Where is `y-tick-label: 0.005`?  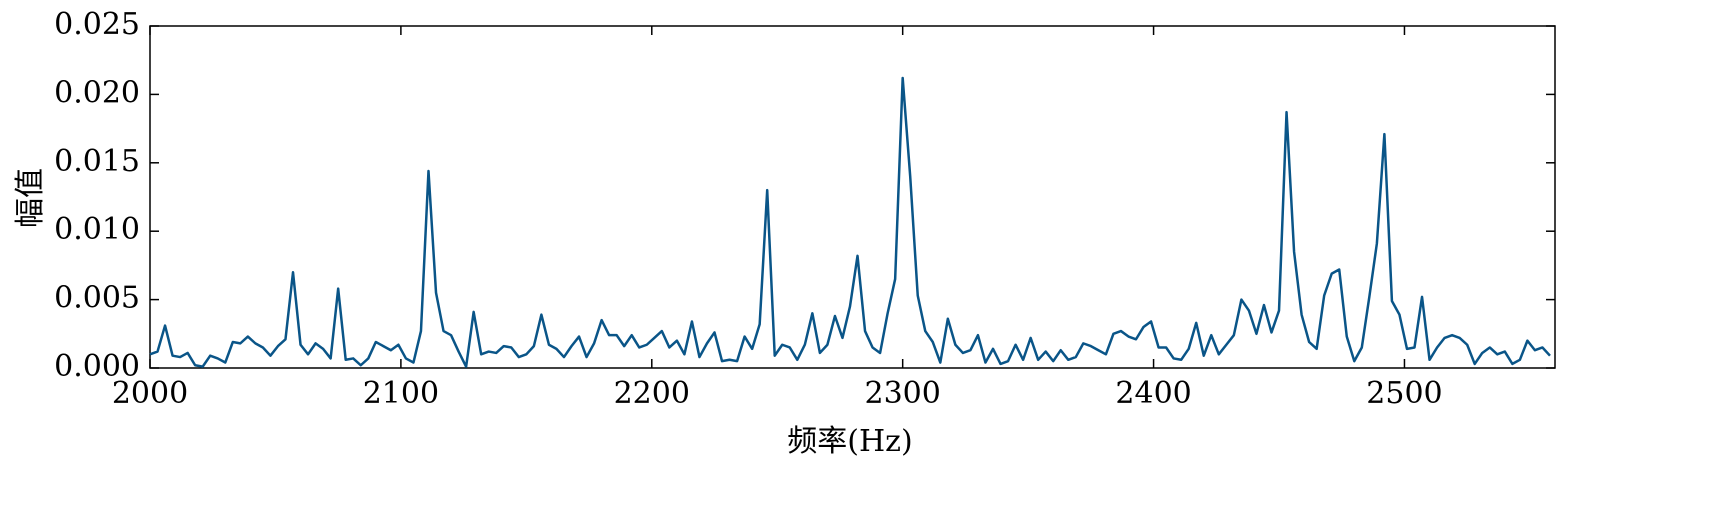
y-tick-label: 0.005 is located at coordinates (97, 298).